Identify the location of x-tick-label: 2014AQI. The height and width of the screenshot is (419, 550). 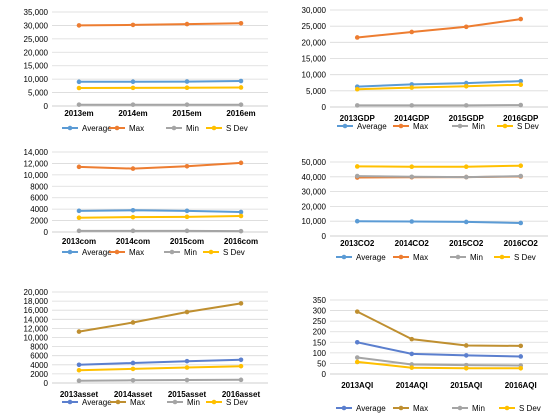
(412, 385).